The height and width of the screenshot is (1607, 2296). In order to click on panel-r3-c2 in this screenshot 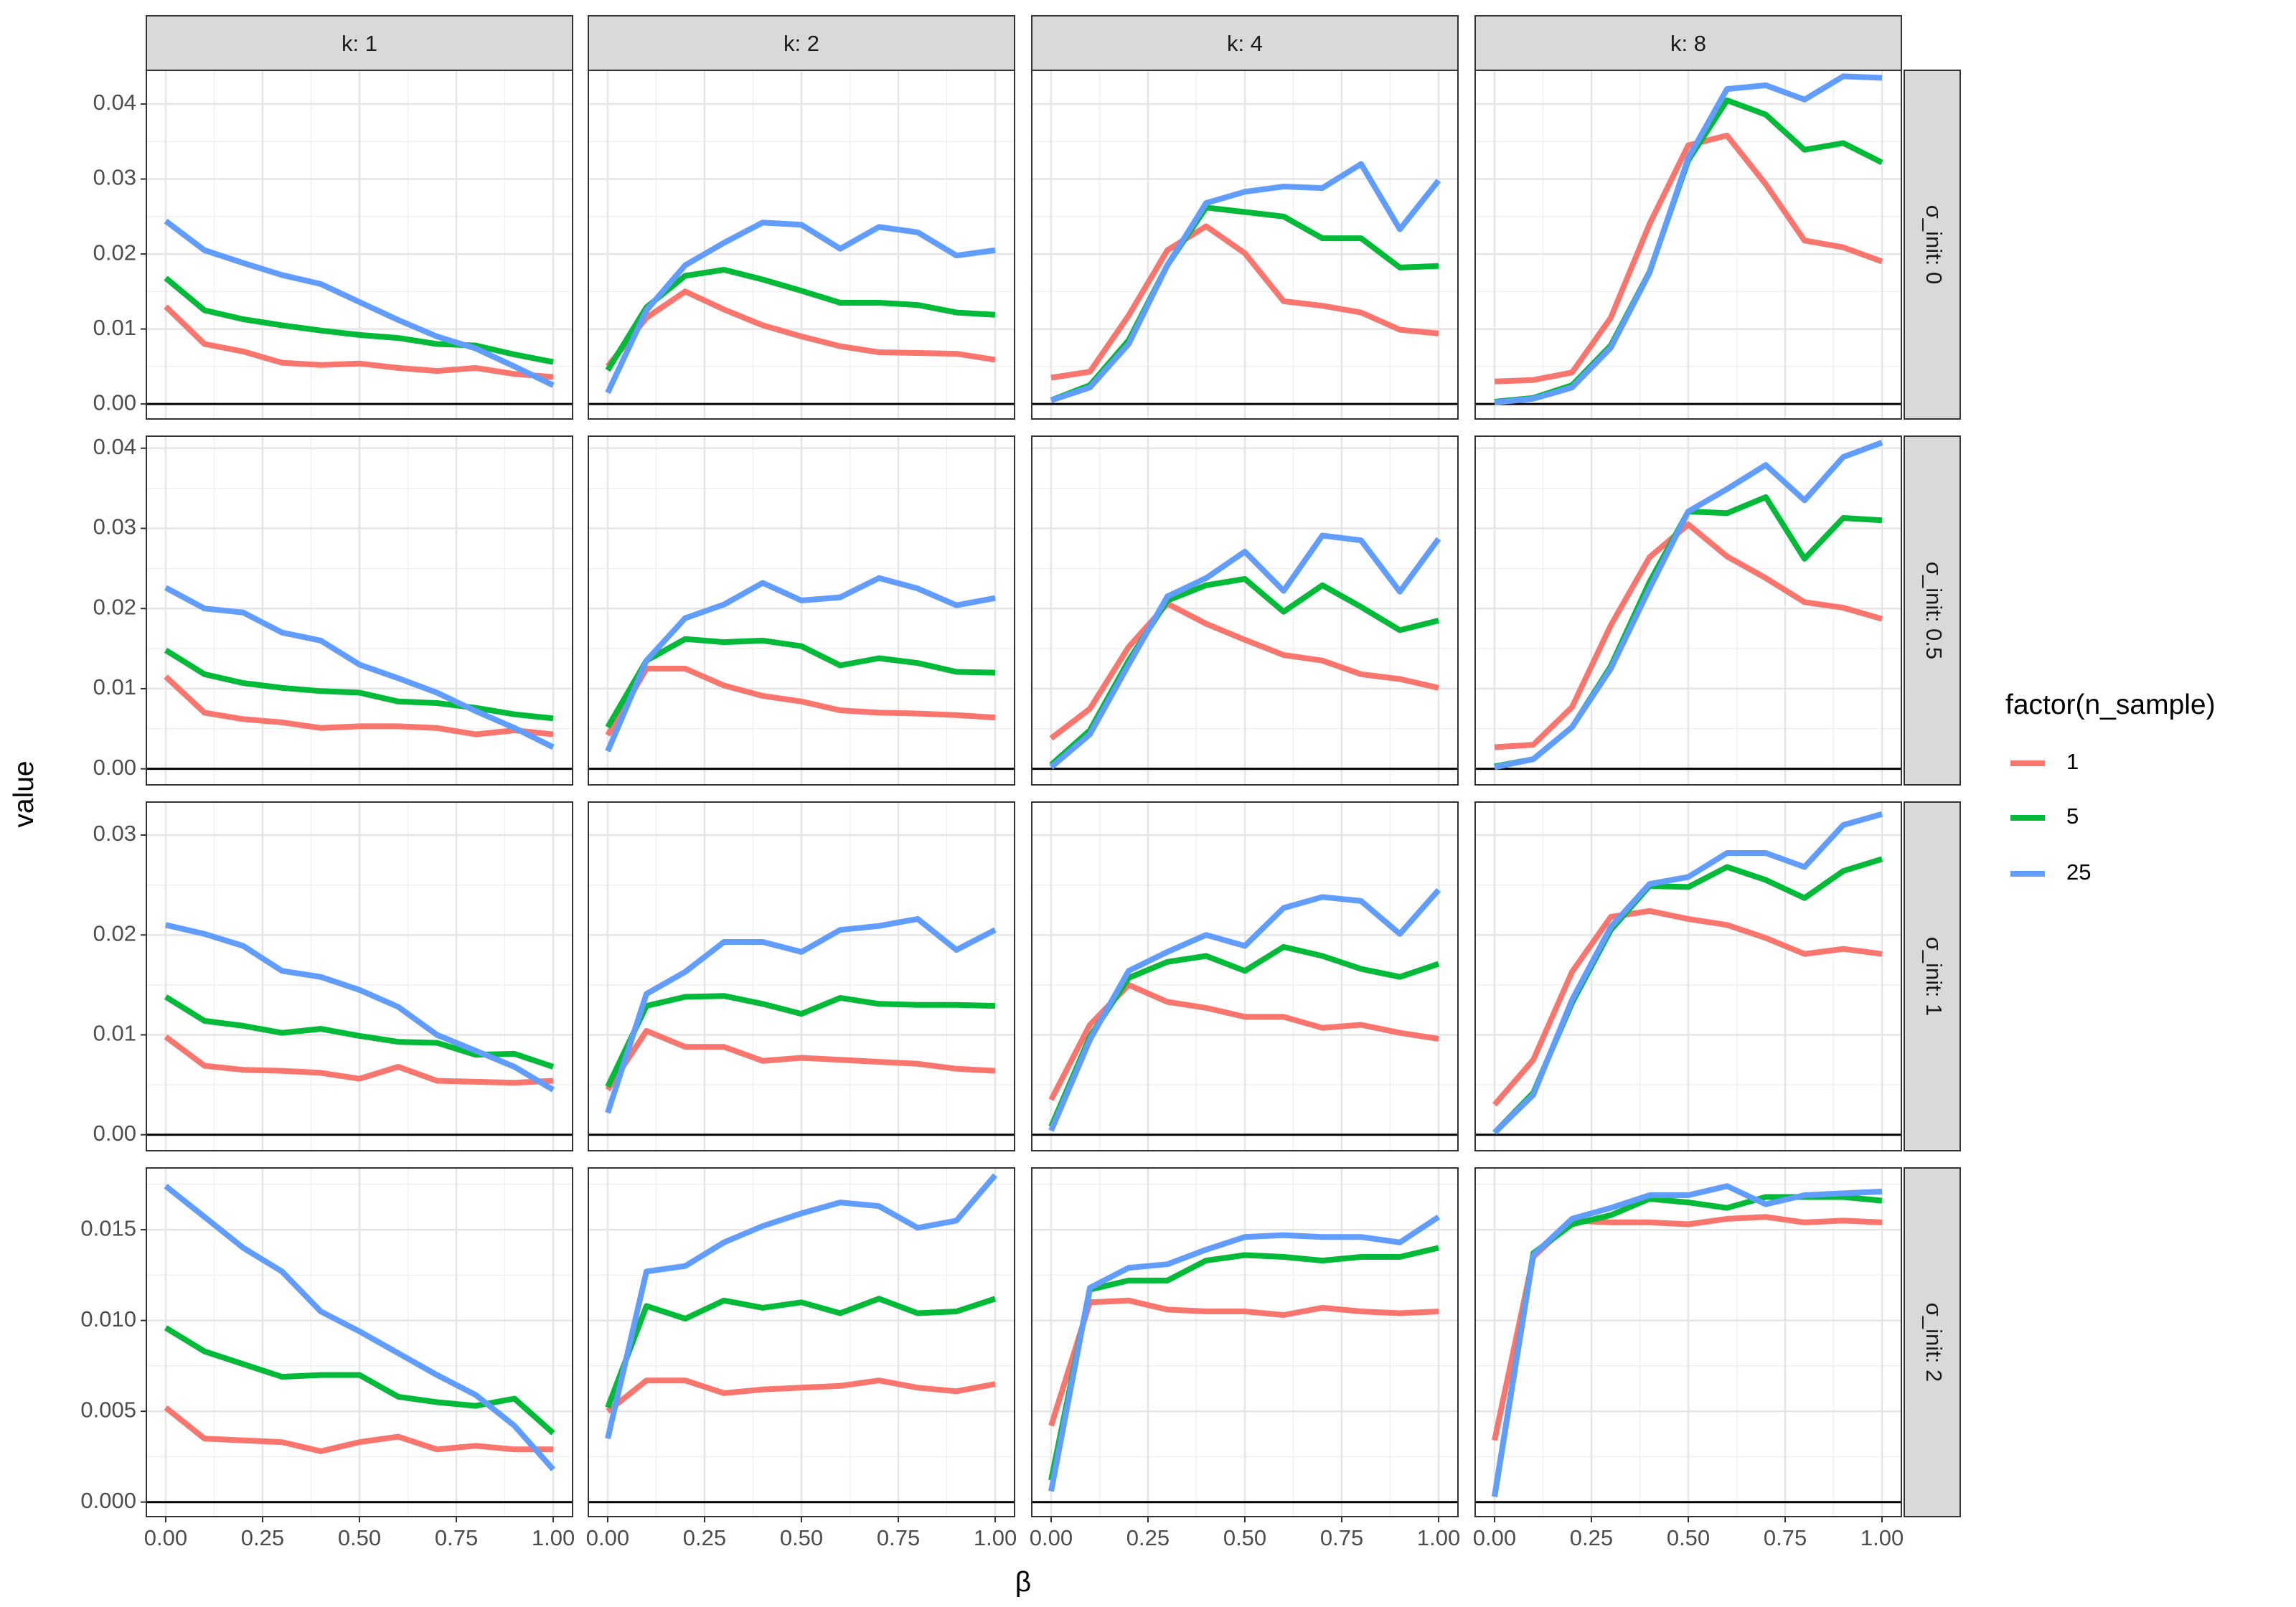, I will do `click(1245, 1342)`.